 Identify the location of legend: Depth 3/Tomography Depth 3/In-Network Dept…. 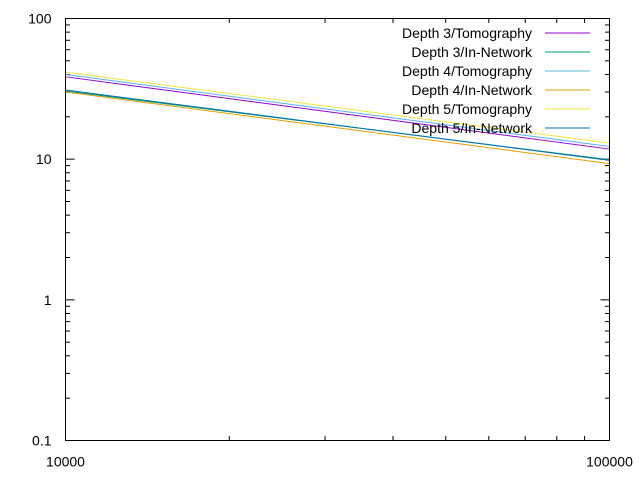
(496, 80).